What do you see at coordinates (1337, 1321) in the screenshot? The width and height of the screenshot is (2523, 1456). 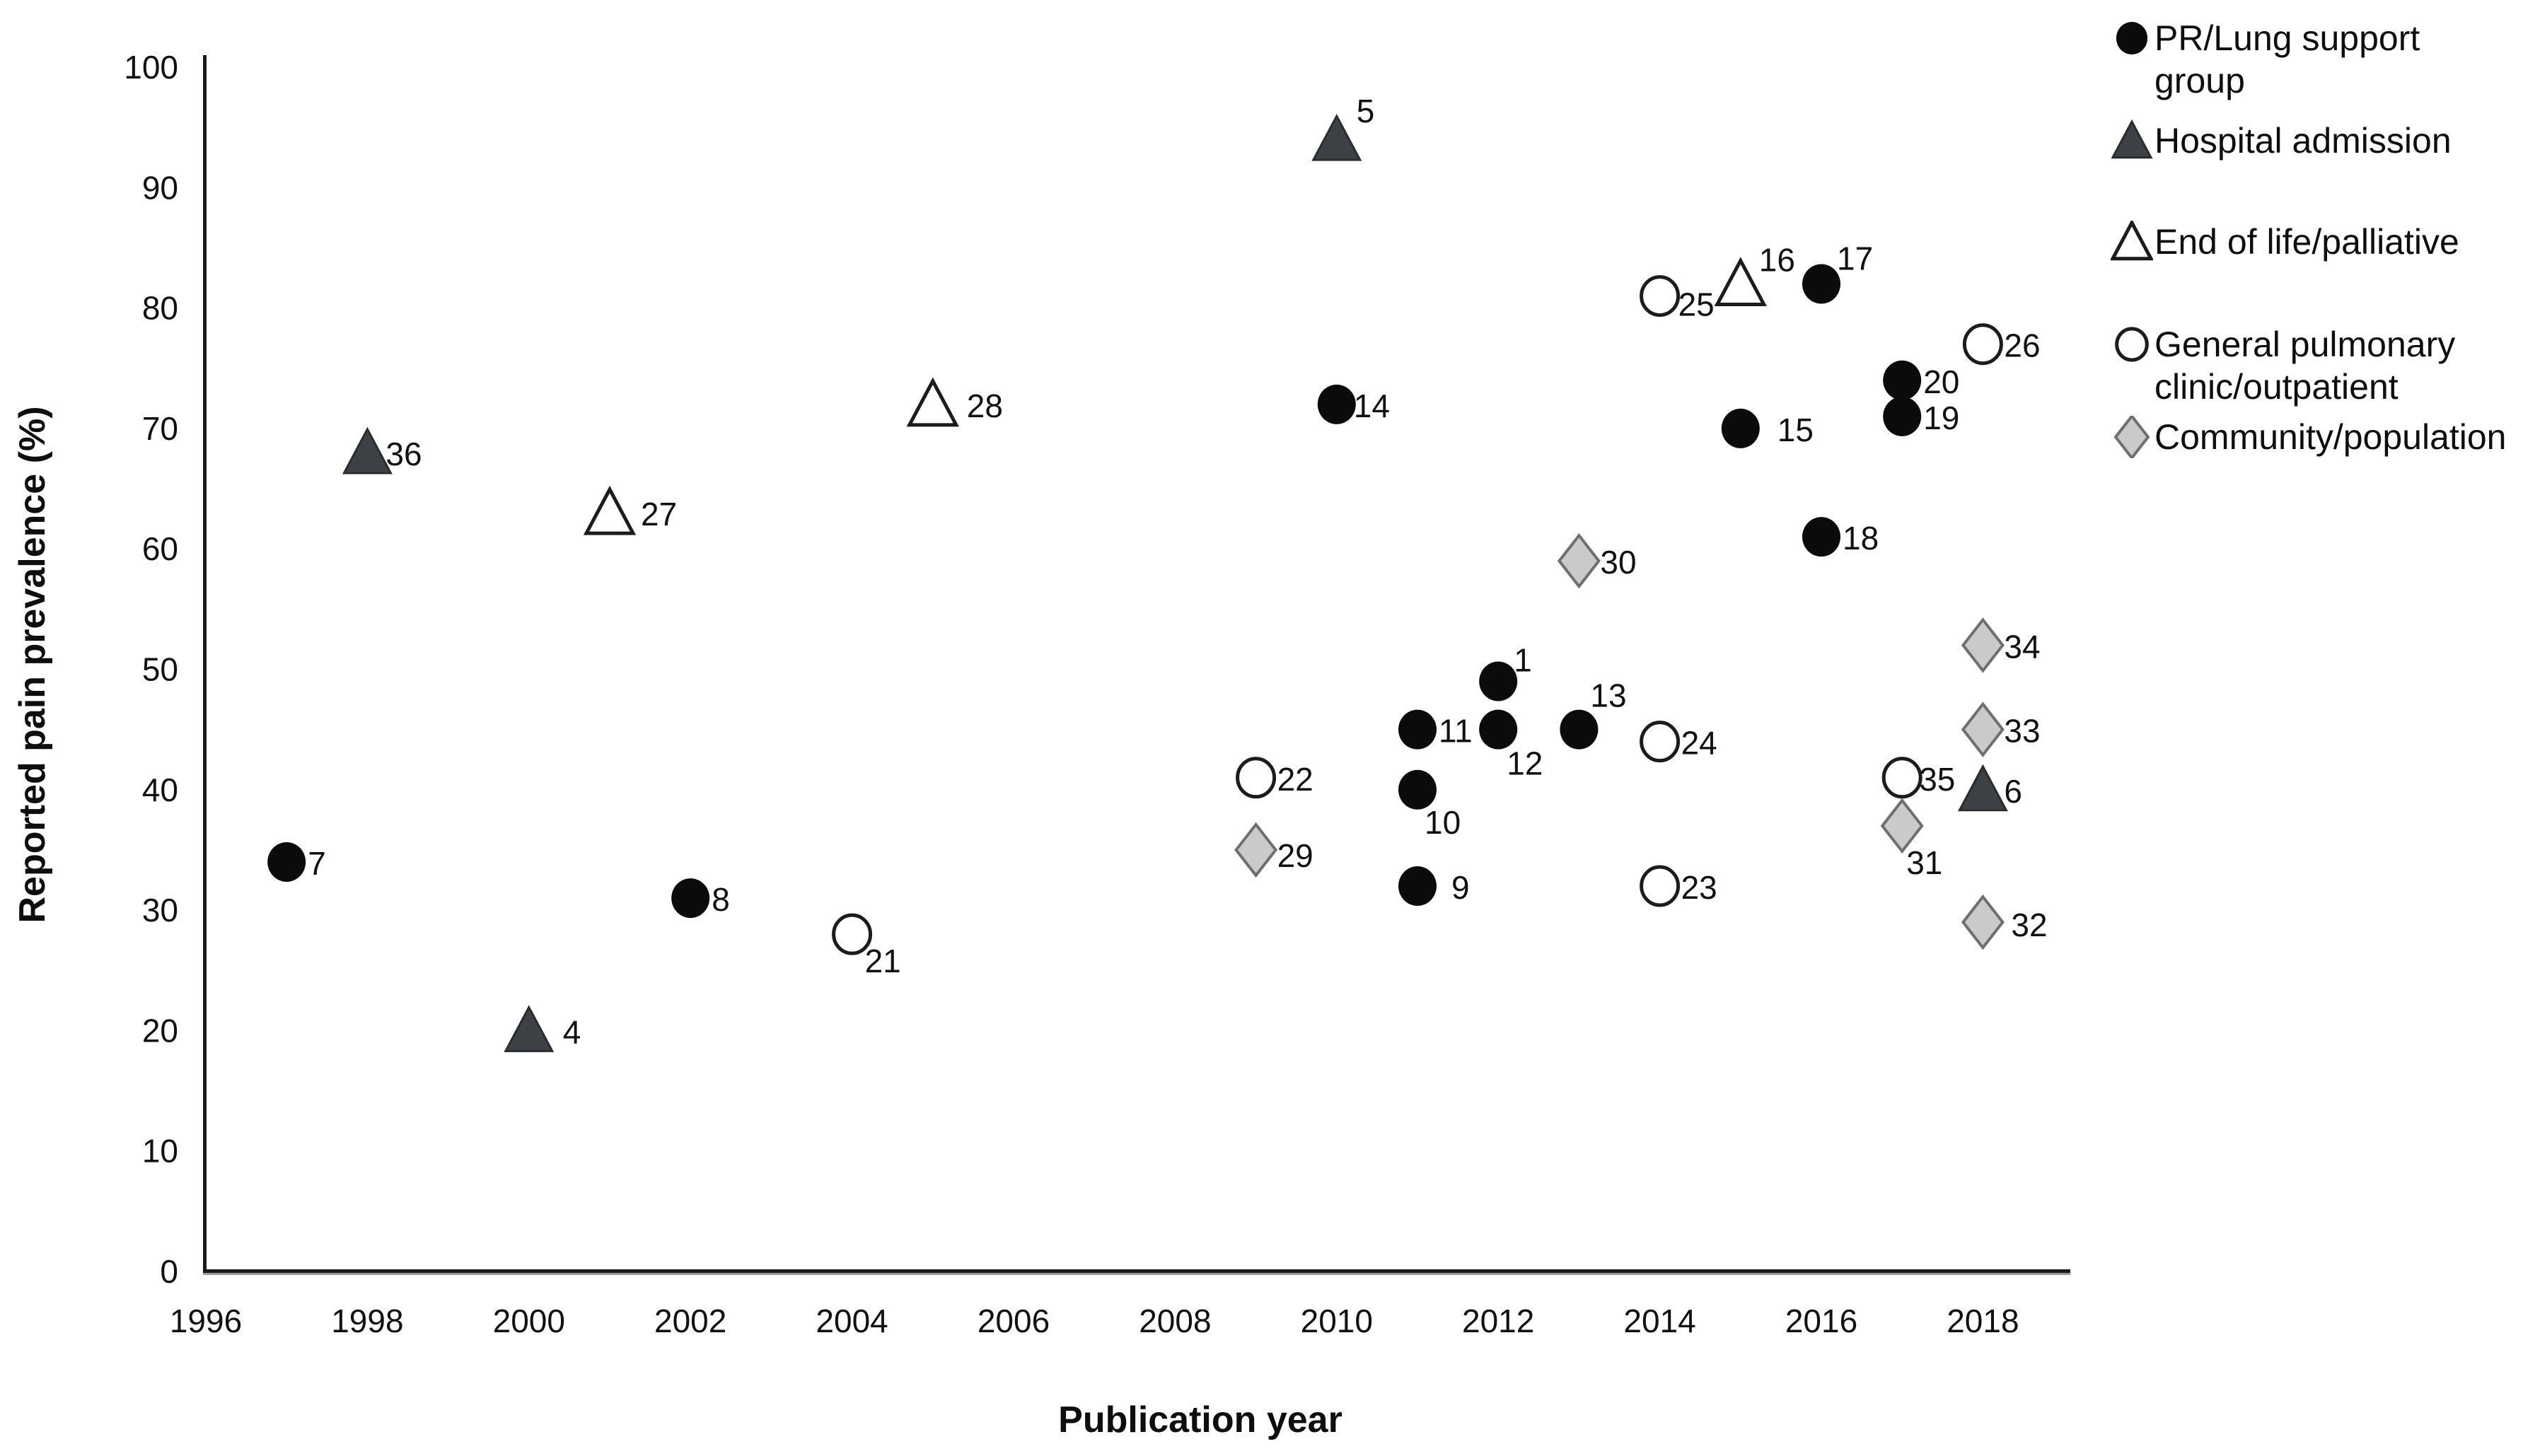 I see `x-tick-label-2010: 2010` at bounding box center [1337, 1321].